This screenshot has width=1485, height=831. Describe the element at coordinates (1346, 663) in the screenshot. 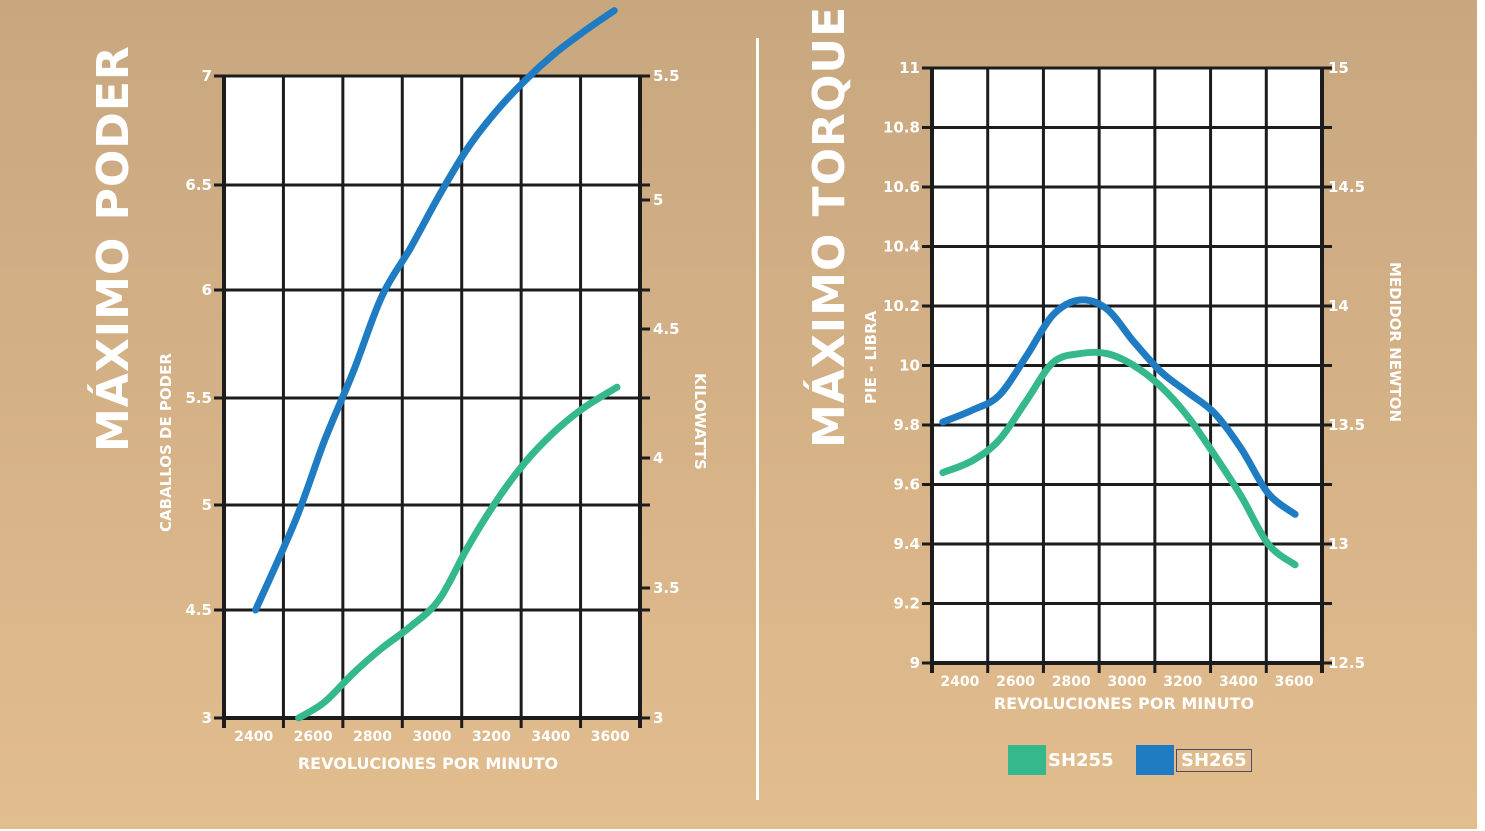

I see `torque-y2-tick-label: 12.5` at that location.